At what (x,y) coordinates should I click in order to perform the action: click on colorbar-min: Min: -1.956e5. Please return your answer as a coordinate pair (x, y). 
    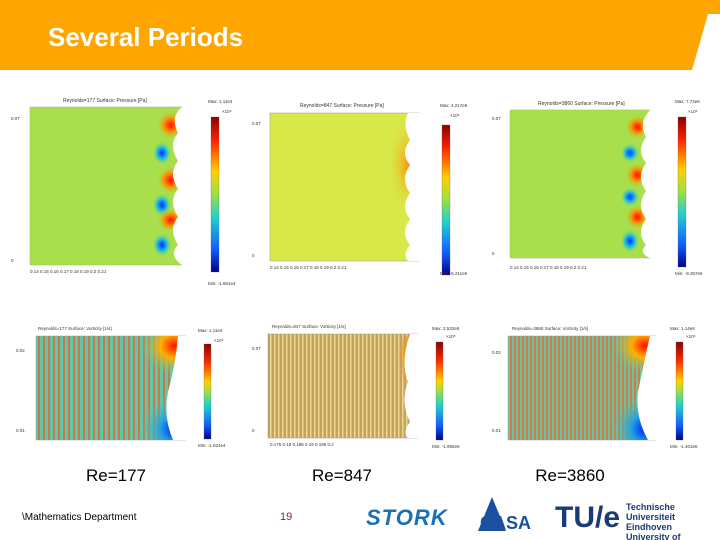
    Looking at the image, I should click on (446, 446).